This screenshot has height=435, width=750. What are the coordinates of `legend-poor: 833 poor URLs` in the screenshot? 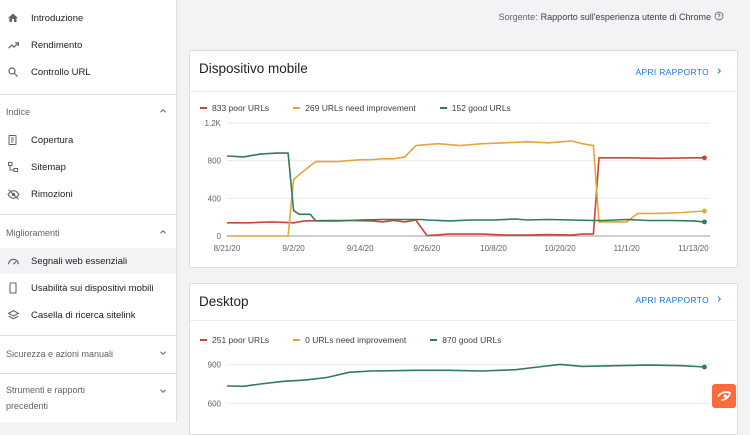 It's located at (234, 108).